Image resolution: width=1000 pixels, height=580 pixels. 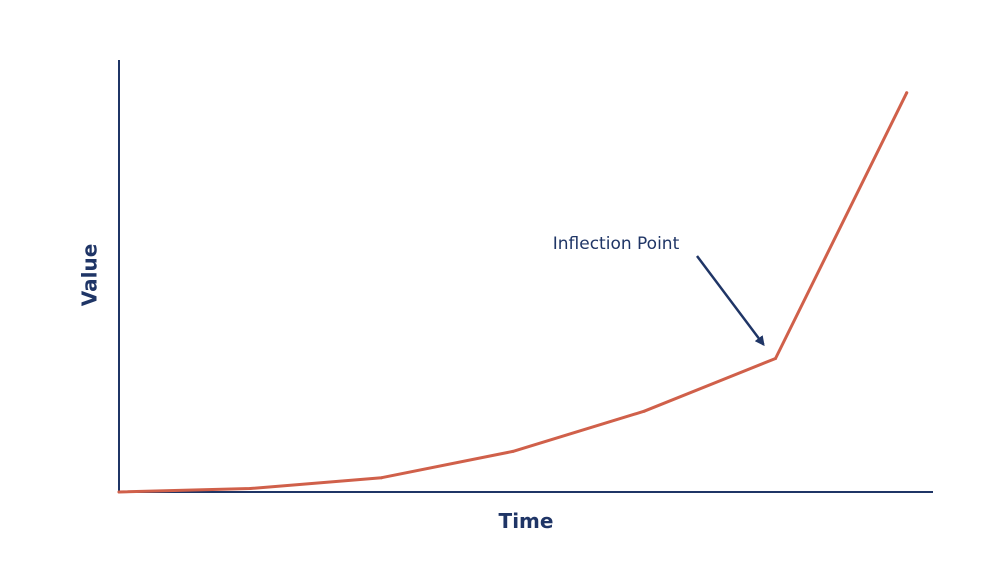 What do you see at coordinates (730, 301) in the screenshot?
I see `annotation-arrow` at bounding box center [730, 301].